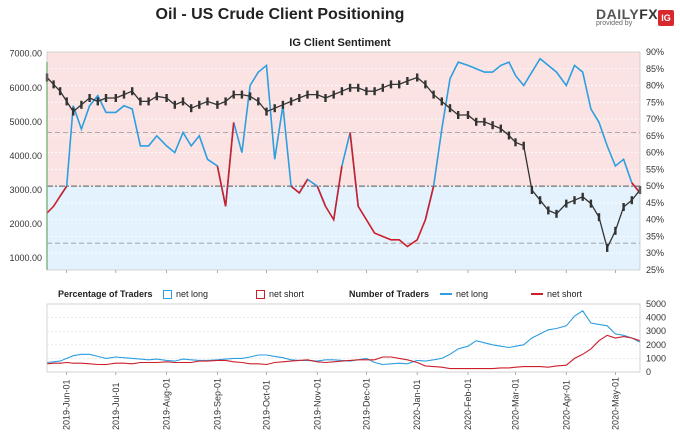 The height and width of the screenshot is (435, 680). What do you see at coordinates (317, 404) in the screenshot?
I see `x-tick-label: 2019-Nov-01` at bounding box center [317, 404].